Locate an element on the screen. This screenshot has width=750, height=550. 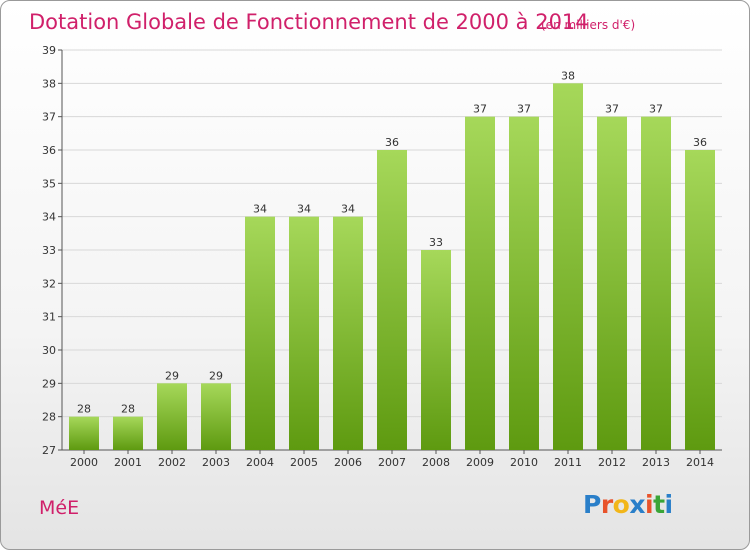
y-tick-label: 36 is located at coordinates (49, 150).